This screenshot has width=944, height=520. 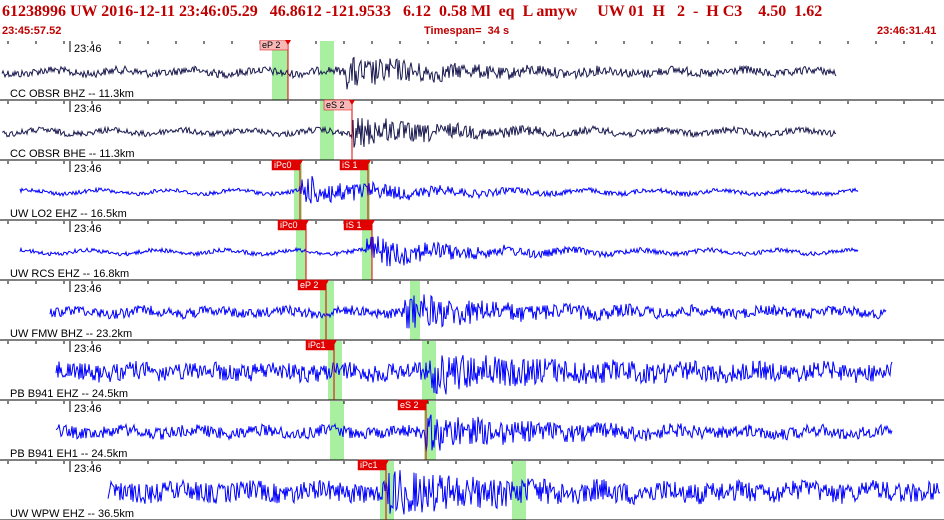 What do you see at coordinates (69, 274) in the screenshot?
I see `station-label: UW RCS EHZ -- 16.8km` at bounding box center [69, 274].